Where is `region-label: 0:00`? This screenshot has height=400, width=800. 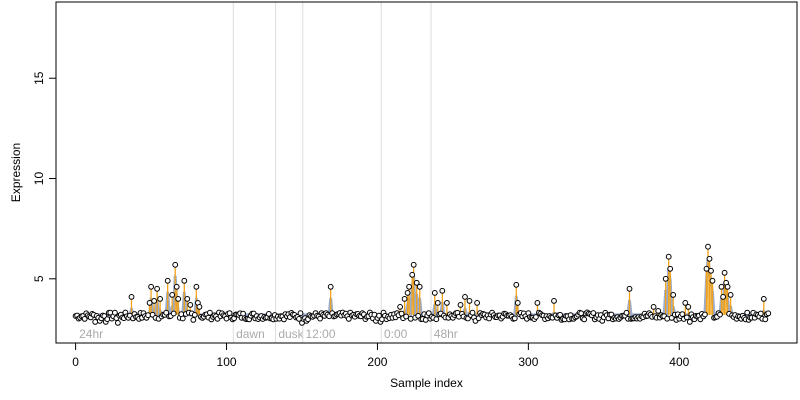 region-label: 0:00 is located at coordinates (396, 334).